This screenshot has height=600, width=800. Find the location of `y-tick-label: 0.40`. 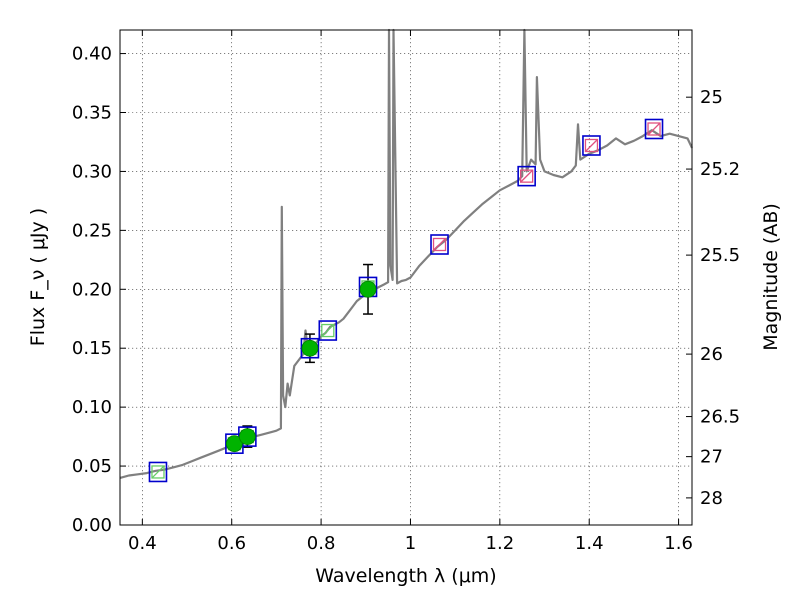

y-tick-label: 0.40 is located at coordinates (92, 54).